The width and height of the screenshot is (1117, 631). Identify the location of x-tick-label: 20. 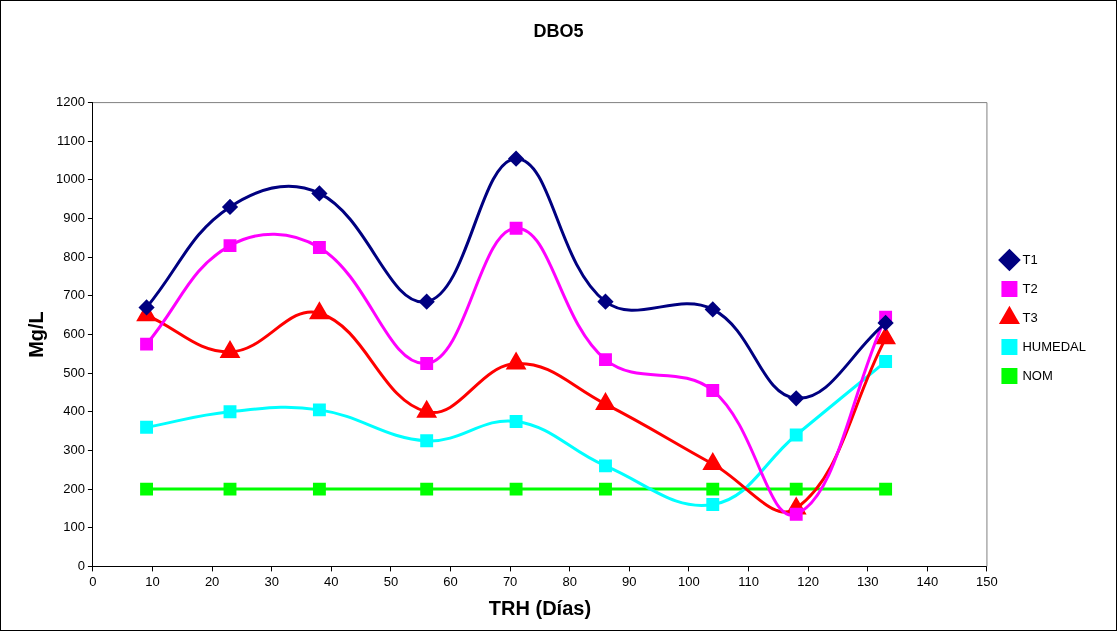
(212, 581).